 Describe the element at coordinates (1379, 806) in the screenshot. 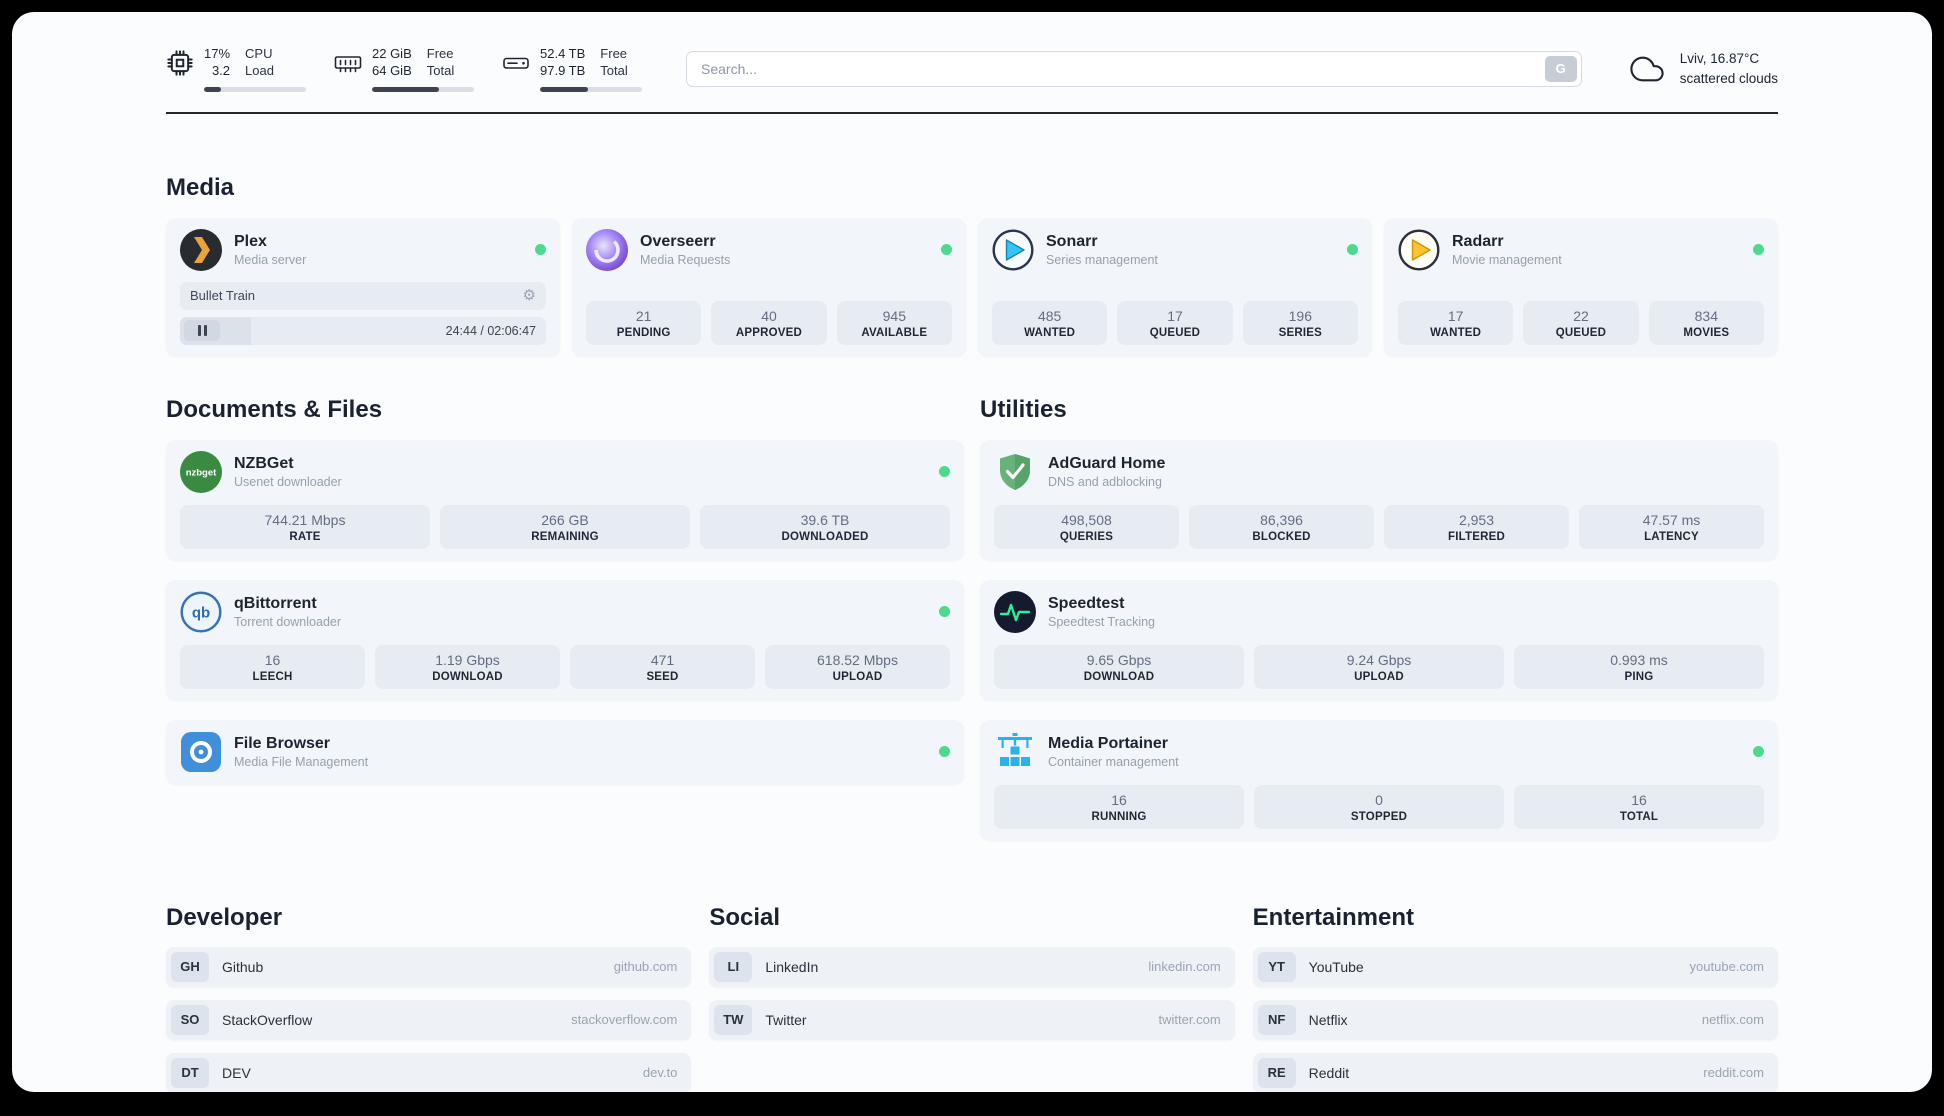

I see `stat-box: 0 STOPPED` at that location.